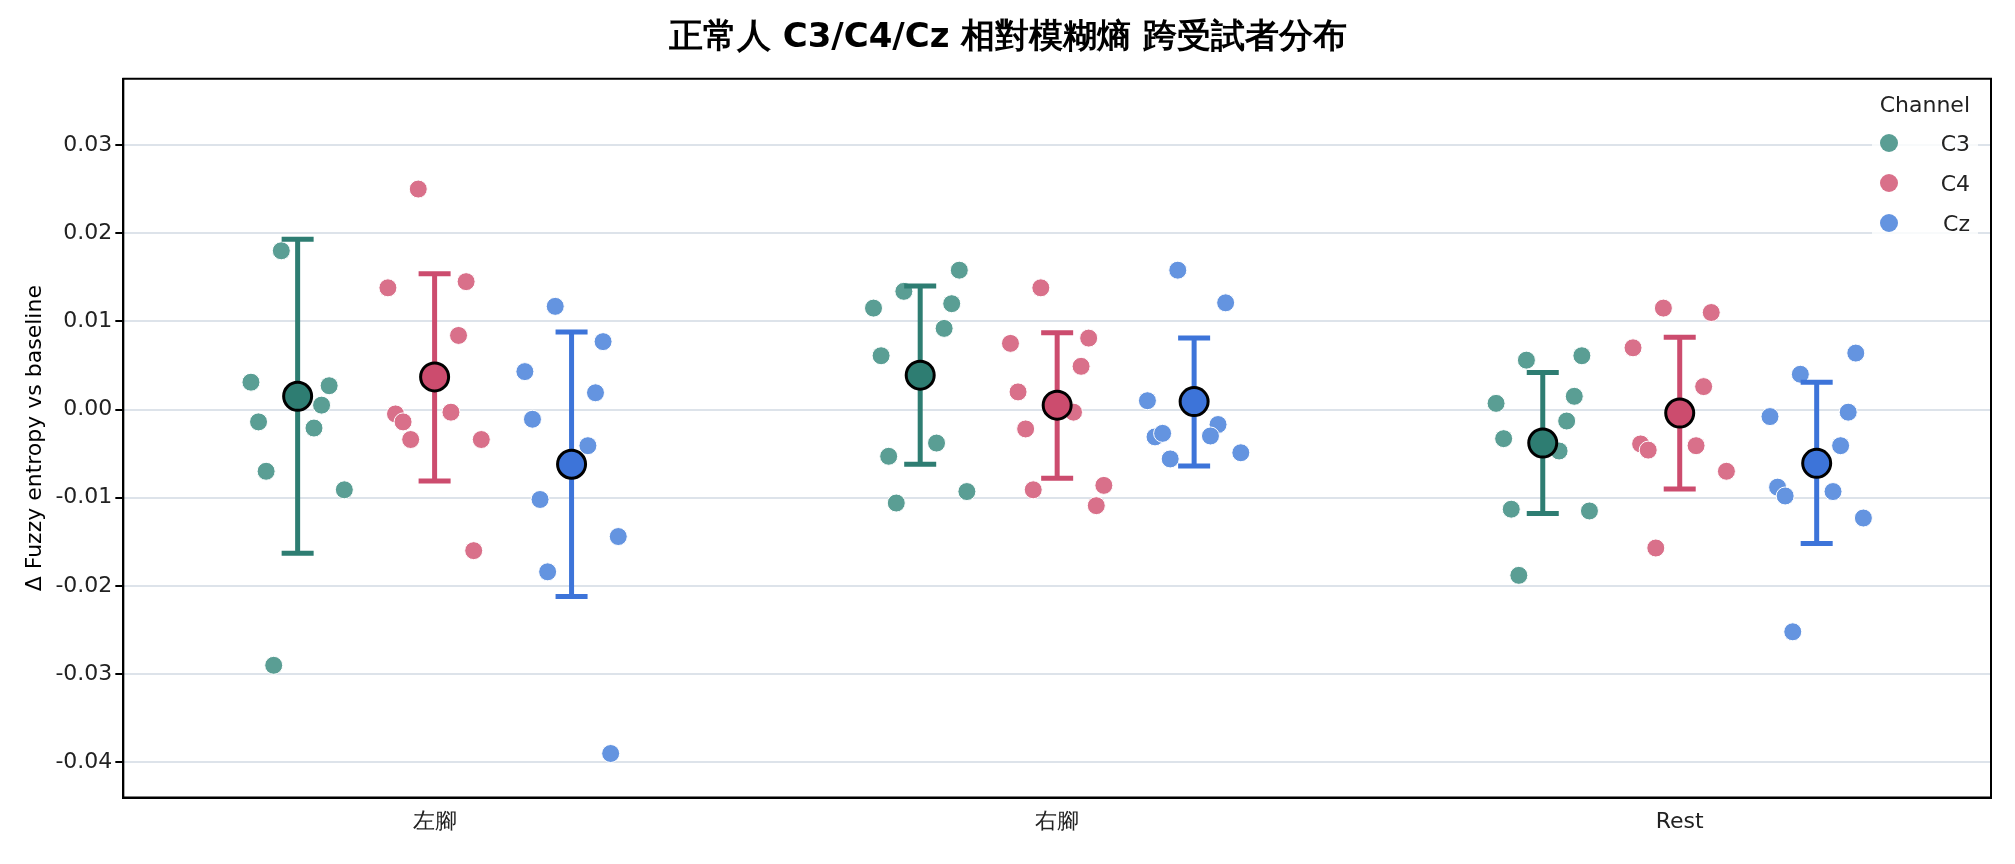 Image resolution: width=2015 pixels, height=864 pixels. What do you see at coordinates (1924, 104) in the screenshot?
I see `legend-title: Channel` at bounding box center [1924, 104].